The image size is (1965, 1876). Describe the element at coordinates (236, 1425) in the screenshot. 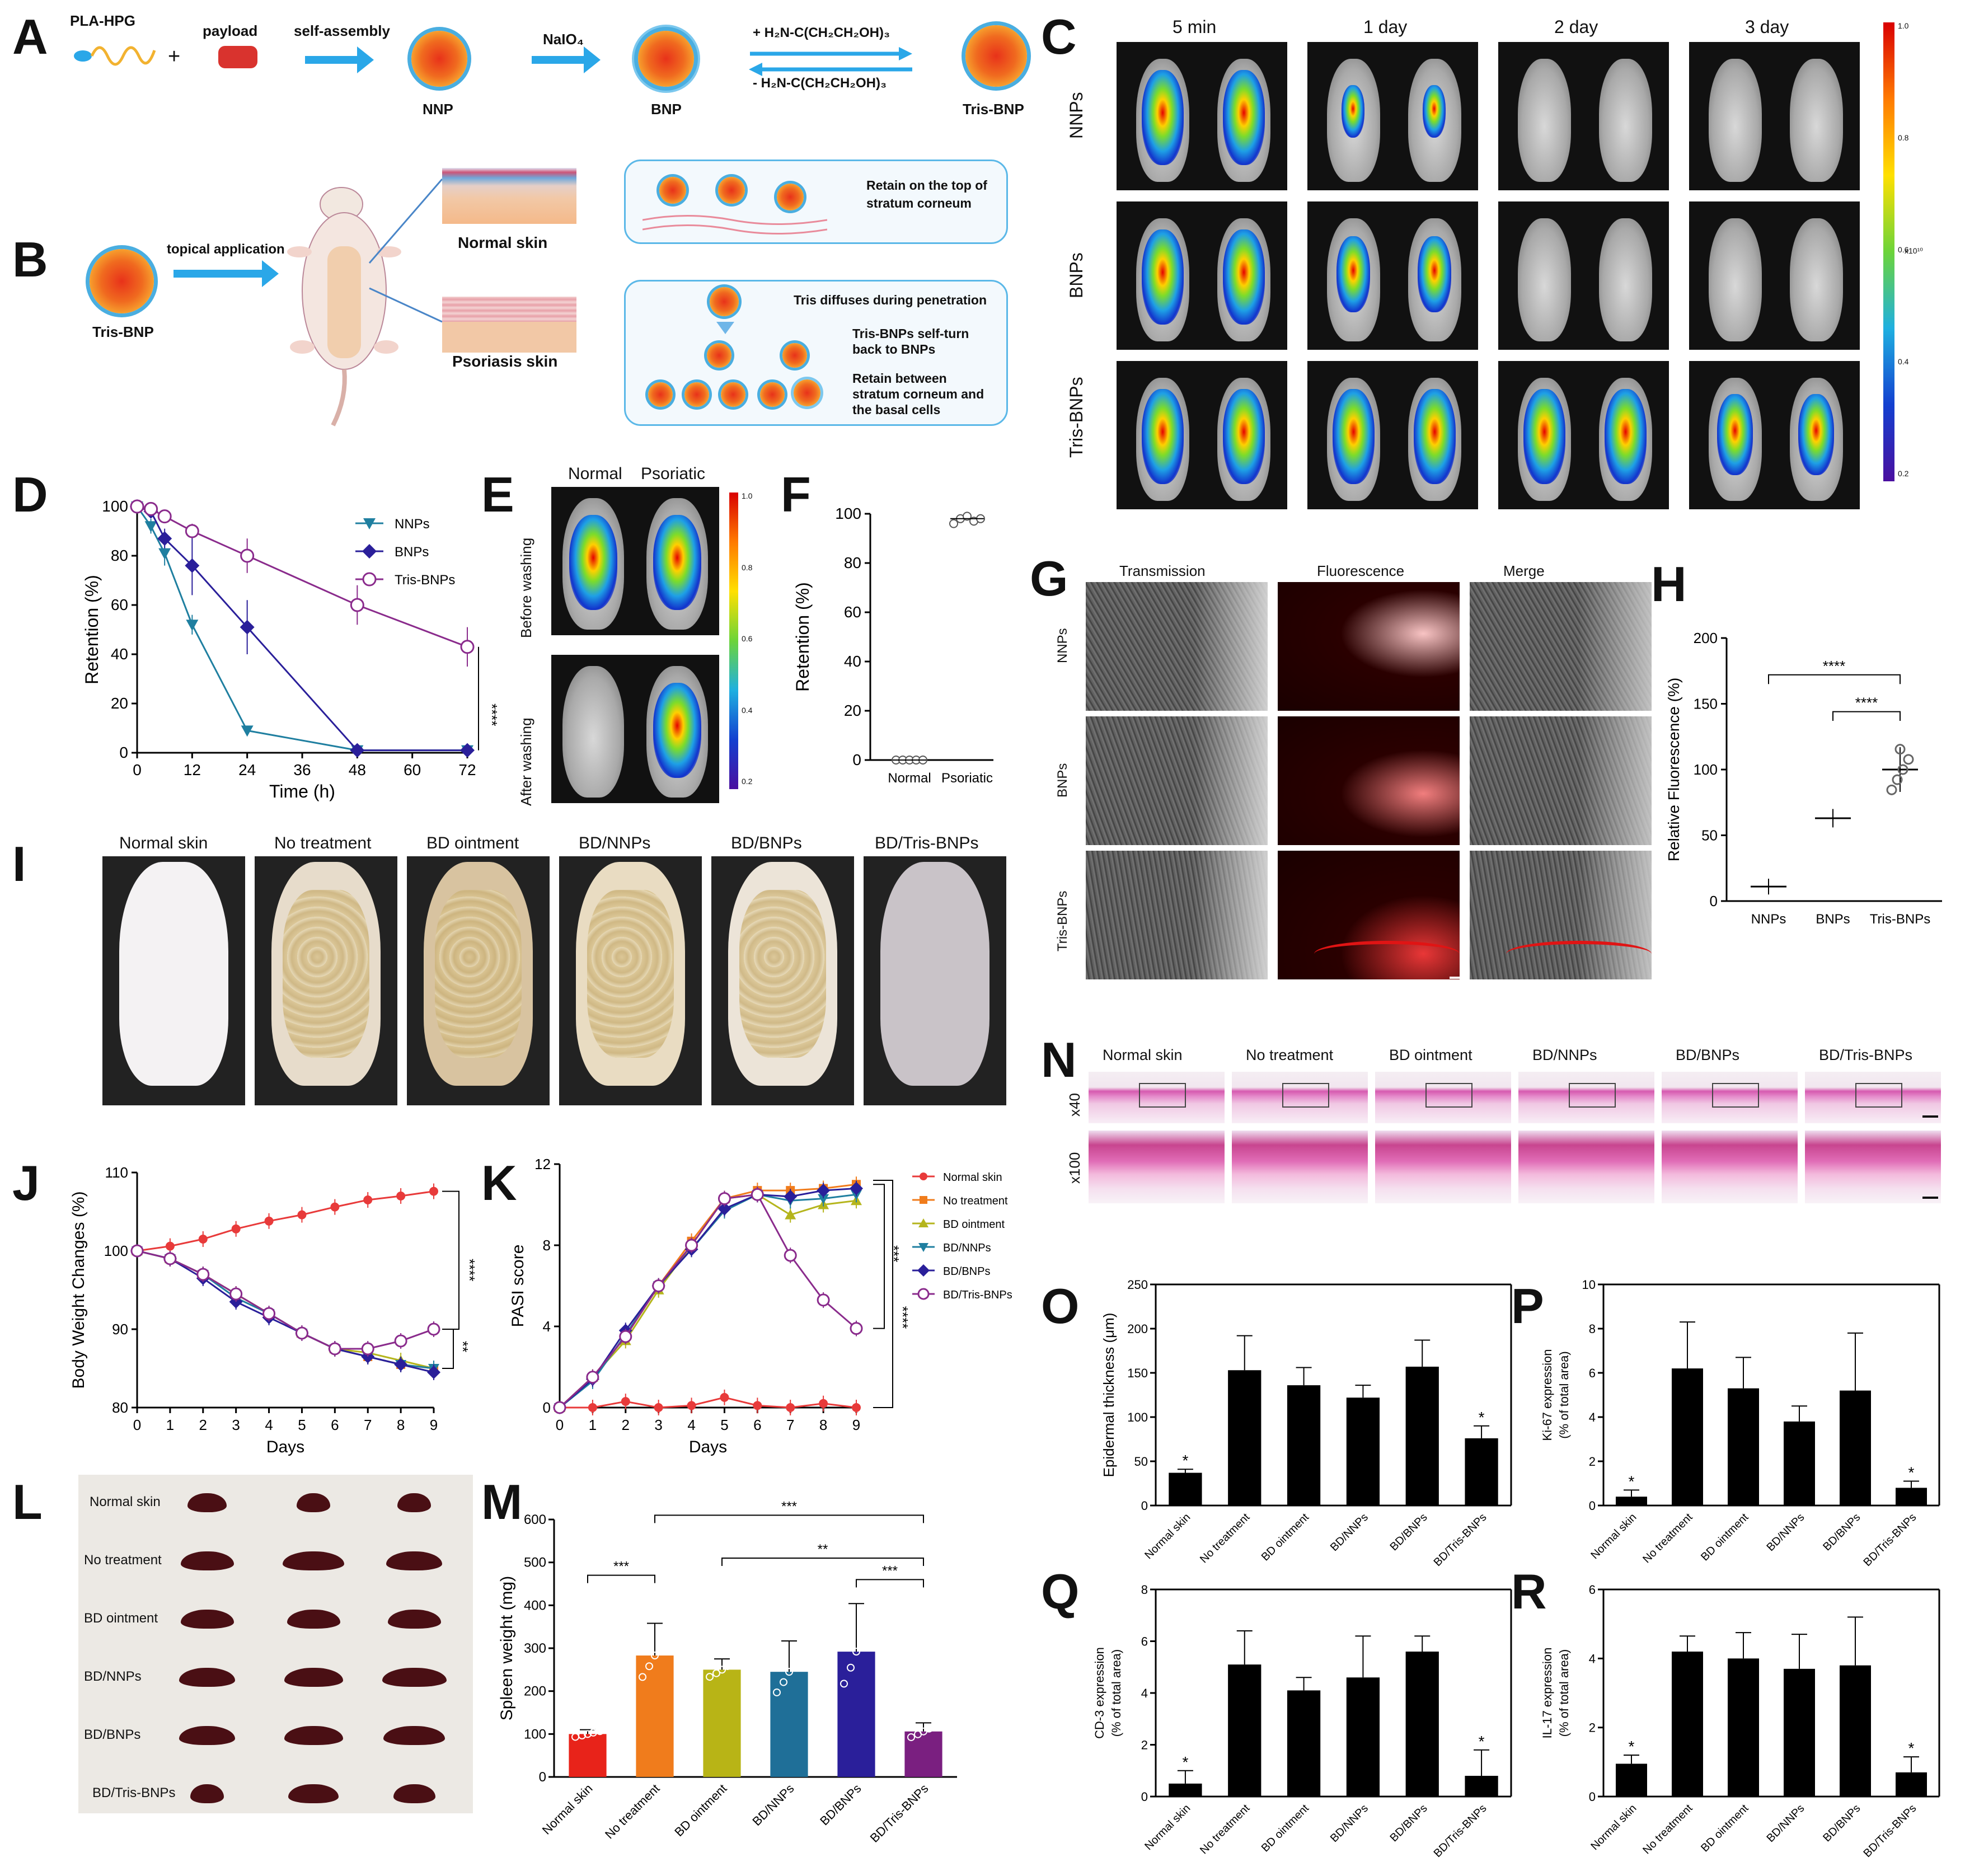

I see `x-tick-label: 3` at that location.